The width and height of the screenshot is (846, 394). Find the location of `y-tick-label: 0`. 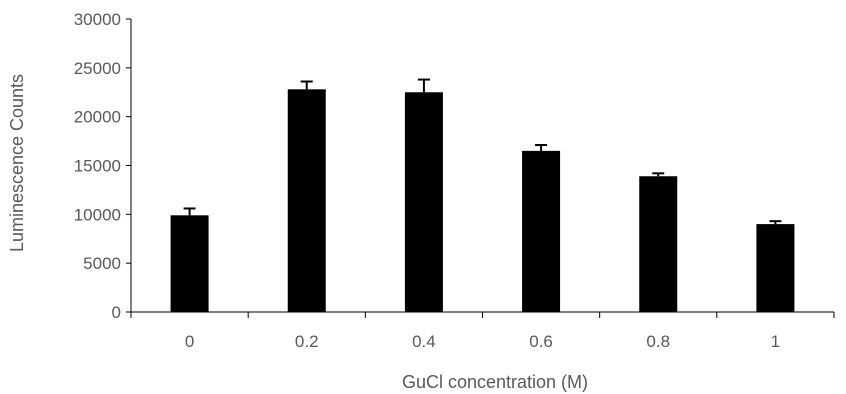

y-tick-label: 0 is located at coordinates (116, 312).